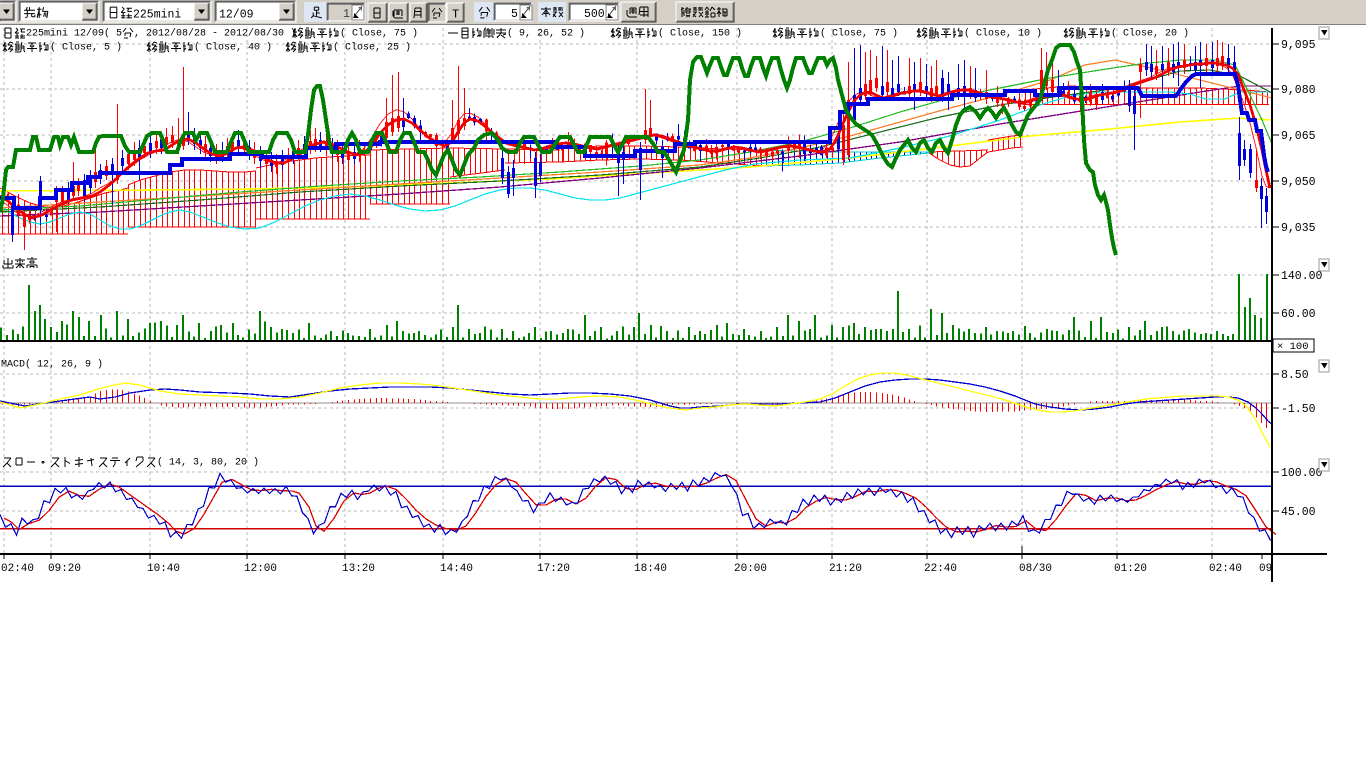  Describe the element at coordinates (594, 14) in the screenshot. I see `svg-text: 500` at that location.